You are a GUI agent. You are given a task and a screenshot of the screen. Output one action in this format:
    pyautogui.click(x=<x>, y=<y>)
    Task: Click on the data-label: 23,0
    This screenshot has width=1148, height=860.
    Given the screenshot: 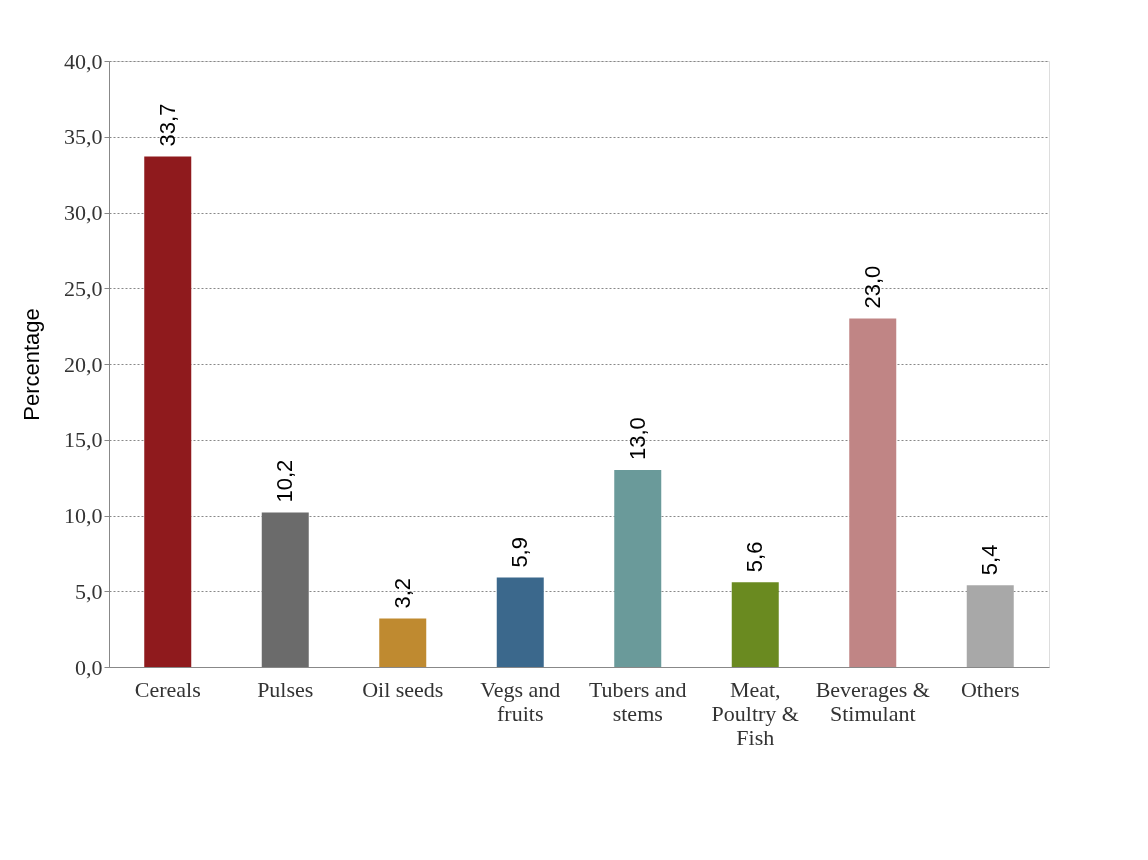 What is the action you would take?
    pyautogui.click(x=872, y=287)
    